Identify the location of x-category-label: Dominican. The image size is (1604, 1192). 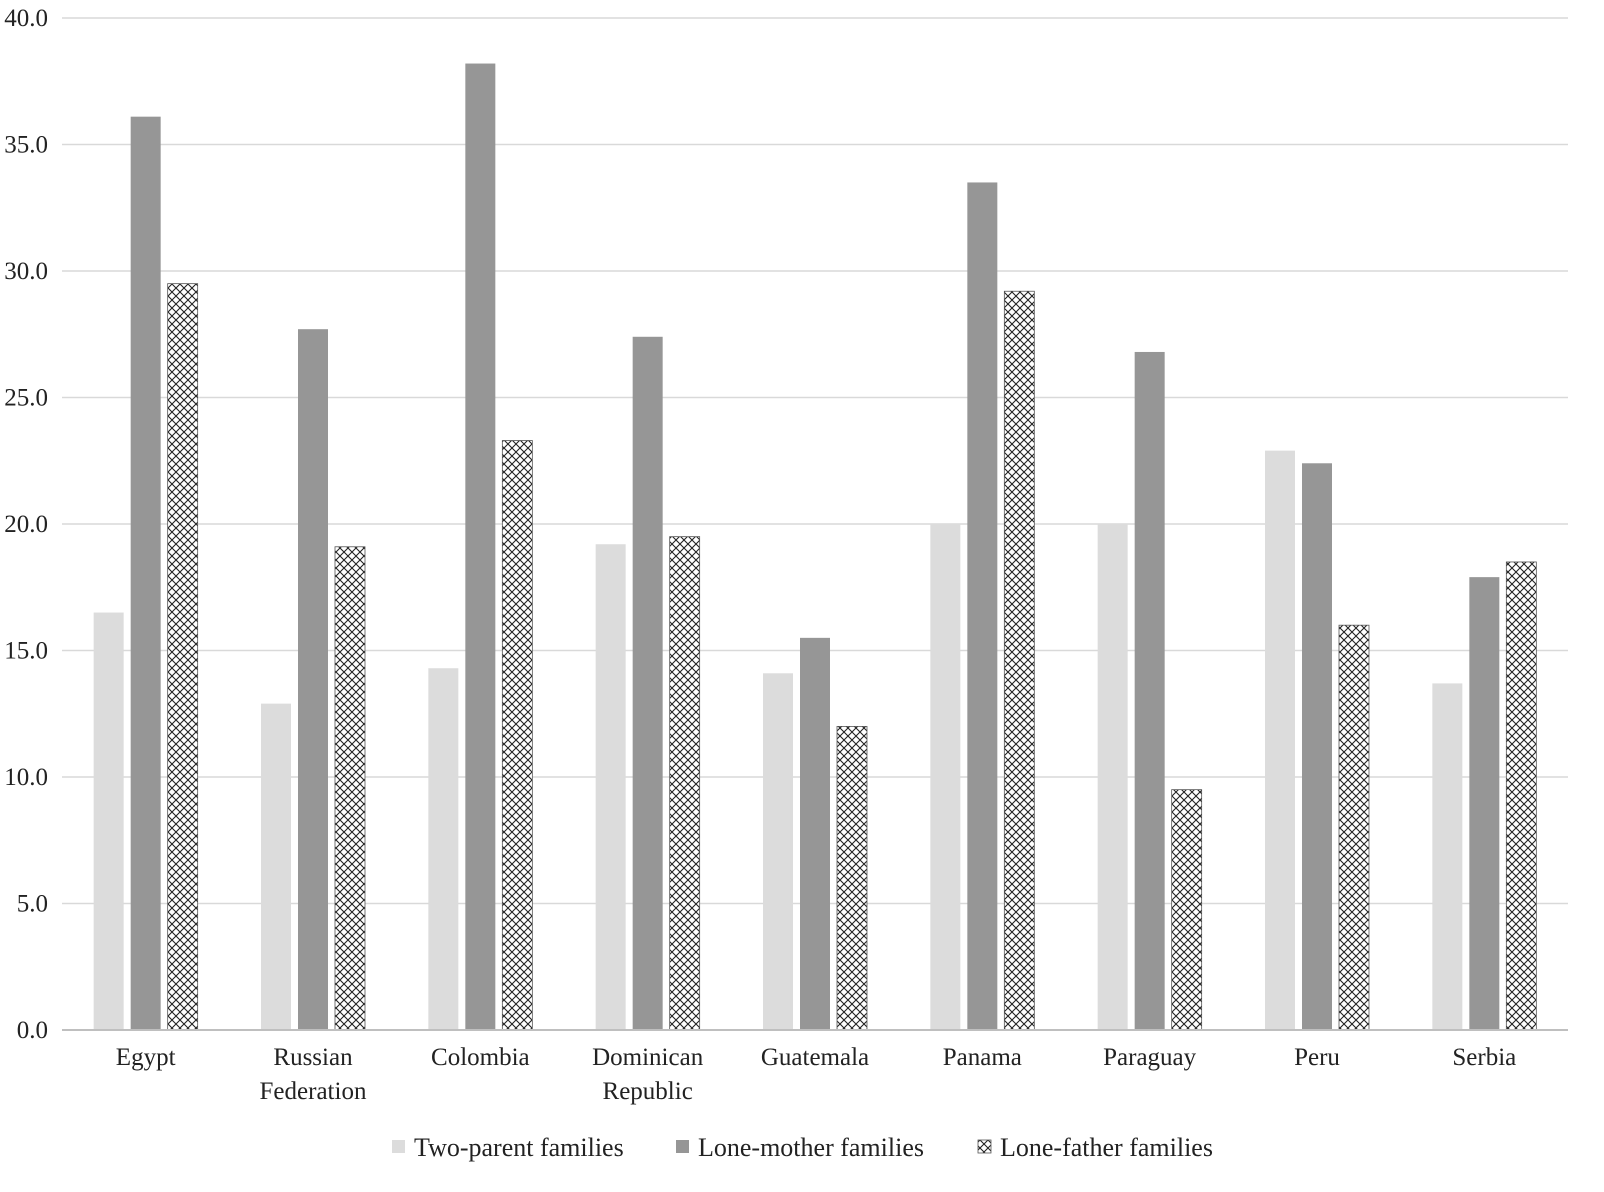
(648, 1057).